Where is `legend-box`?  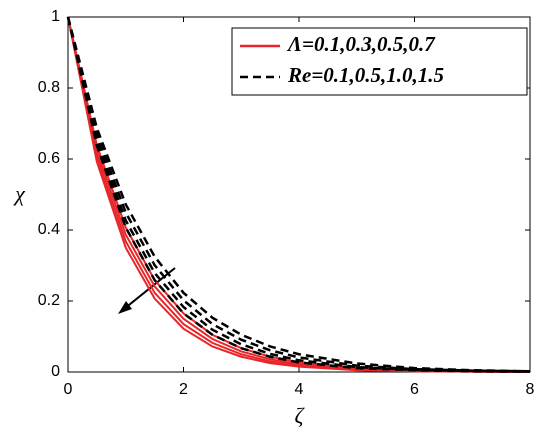 legend-box is located at coordinates (379, 61).